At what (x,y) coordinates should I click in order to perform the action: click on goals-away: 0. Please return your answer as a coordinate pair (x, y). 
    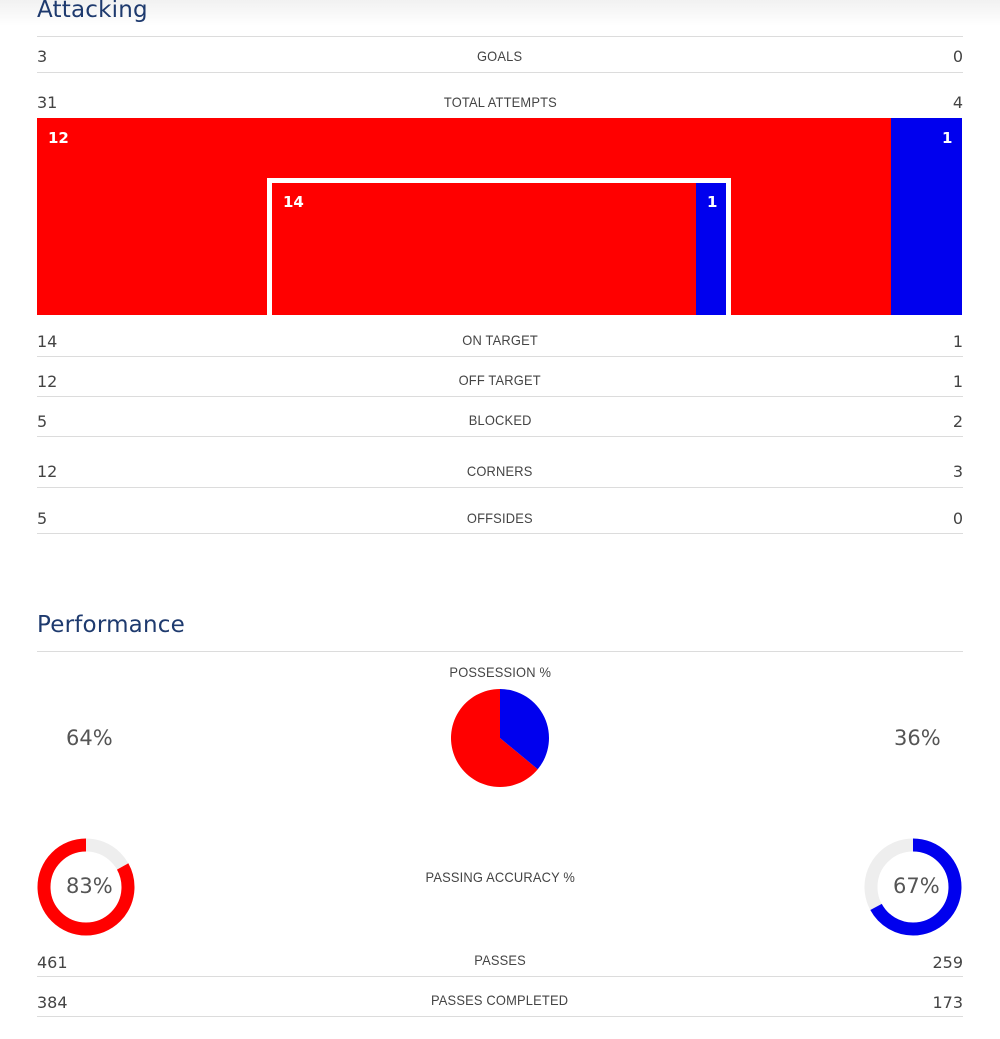
    Looking at the image, I should click on (957, 56).